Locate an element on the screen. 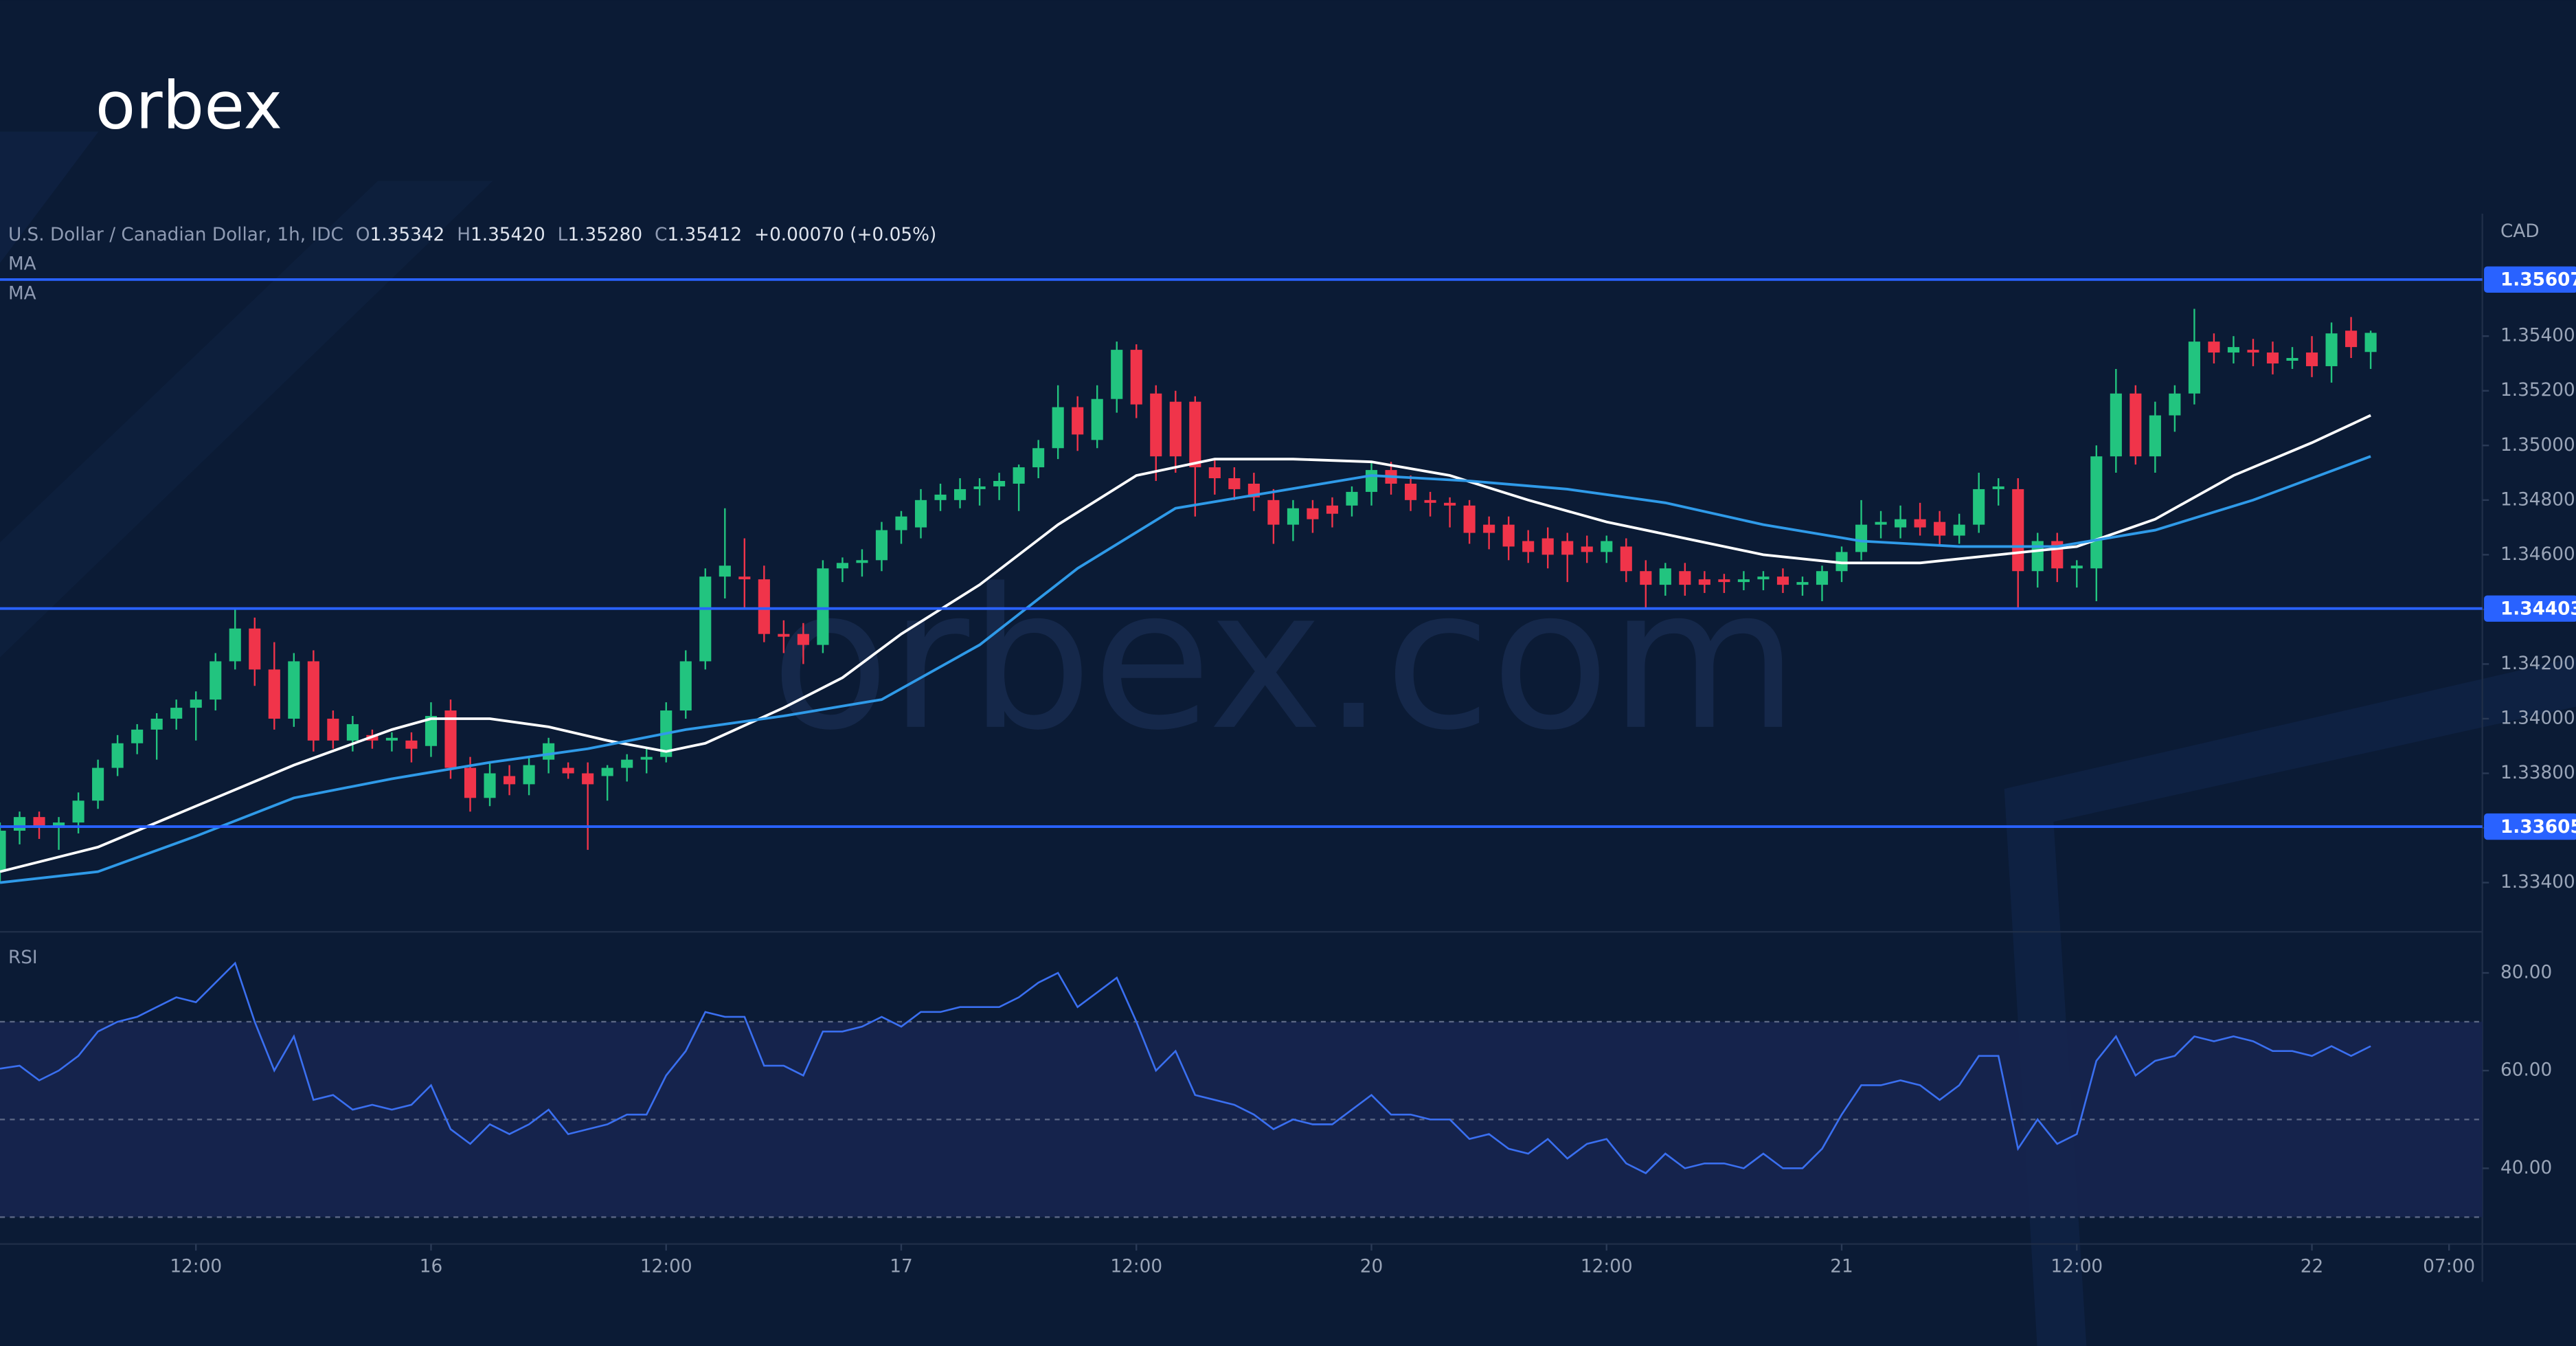 Image resolution: width=2576 pixels, height=1346 pixels. rsi-title: RSI is located at coordinates (23, 957).